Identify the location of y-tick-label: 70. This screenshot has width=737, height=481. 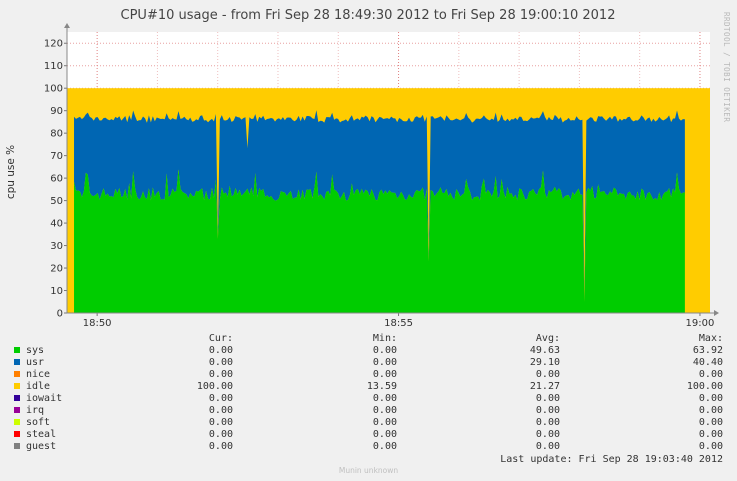
(56, 156).